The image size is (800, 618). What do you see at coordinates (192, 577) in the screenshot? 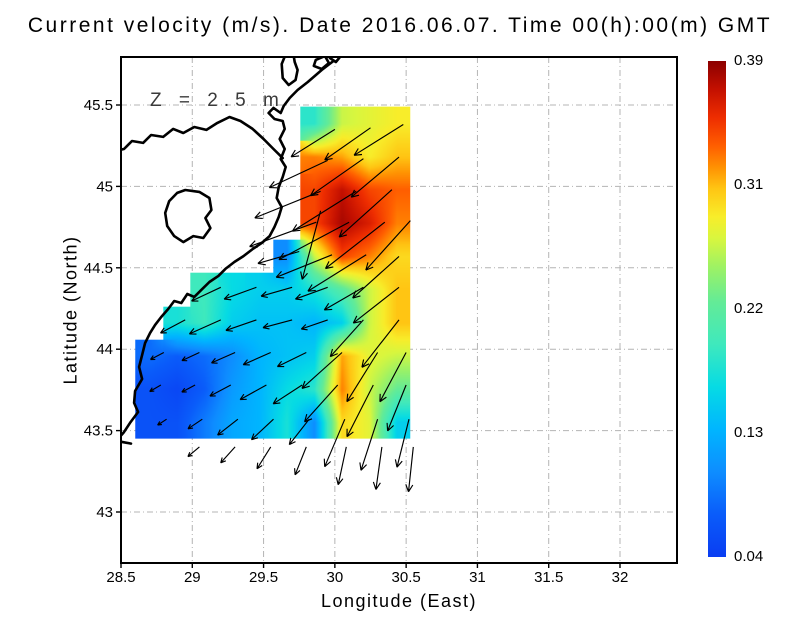
I see `x-tick-label: 29` at bounding box center [192, 577].